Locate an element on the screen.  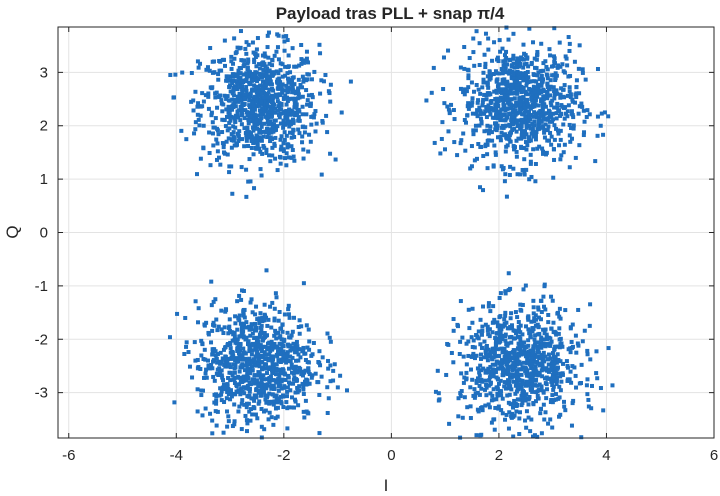
y-tick-label: 1 is located at coordinates (44, 179).